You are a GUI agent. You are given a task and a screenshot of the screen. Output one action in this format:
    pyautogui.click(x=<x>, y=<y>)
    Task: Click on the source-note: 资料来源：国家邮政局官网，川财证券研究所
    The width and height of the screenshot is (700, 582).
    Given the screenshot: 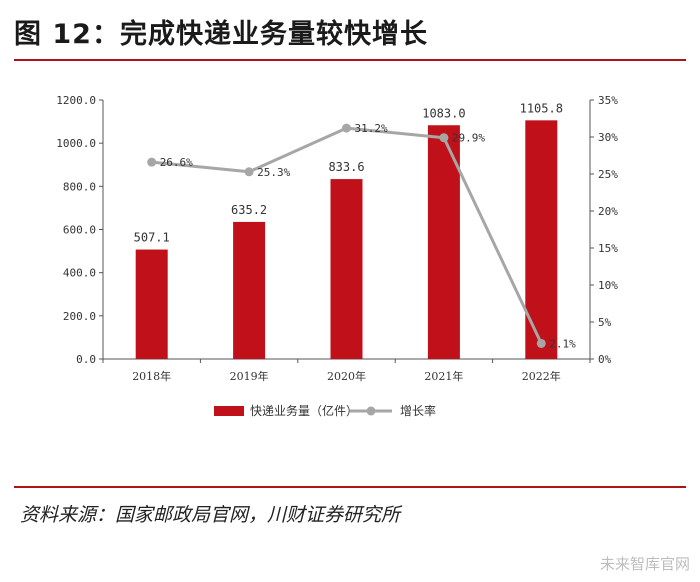 What is the action you would take?
    pyautogui.click(x=210, y=515)
    